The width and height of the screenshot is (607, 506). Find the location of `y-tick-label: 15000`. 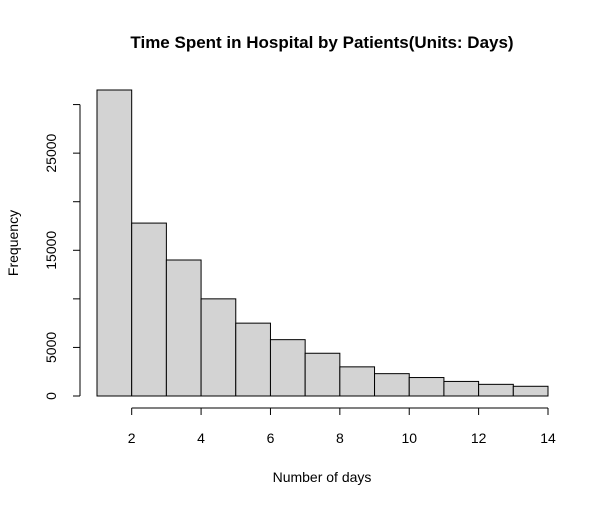

y-tick-label: 15000 is located at coordinates (51, 250).